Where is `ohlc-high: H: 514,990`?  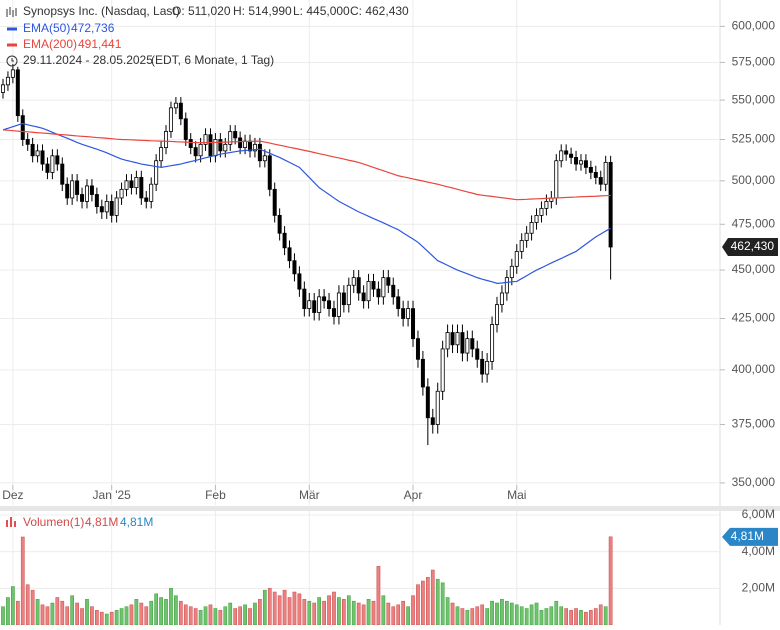 ohlc-high: H: 514,990 is located at coordinates (262, 11).